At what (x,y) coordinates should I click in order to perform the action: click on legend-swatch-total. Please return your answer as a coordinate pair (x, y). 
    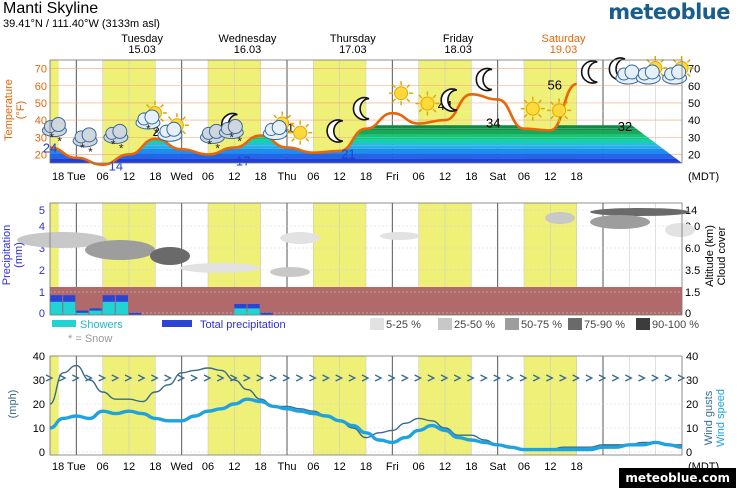
    Looking at the image, I should click on (177, 323).